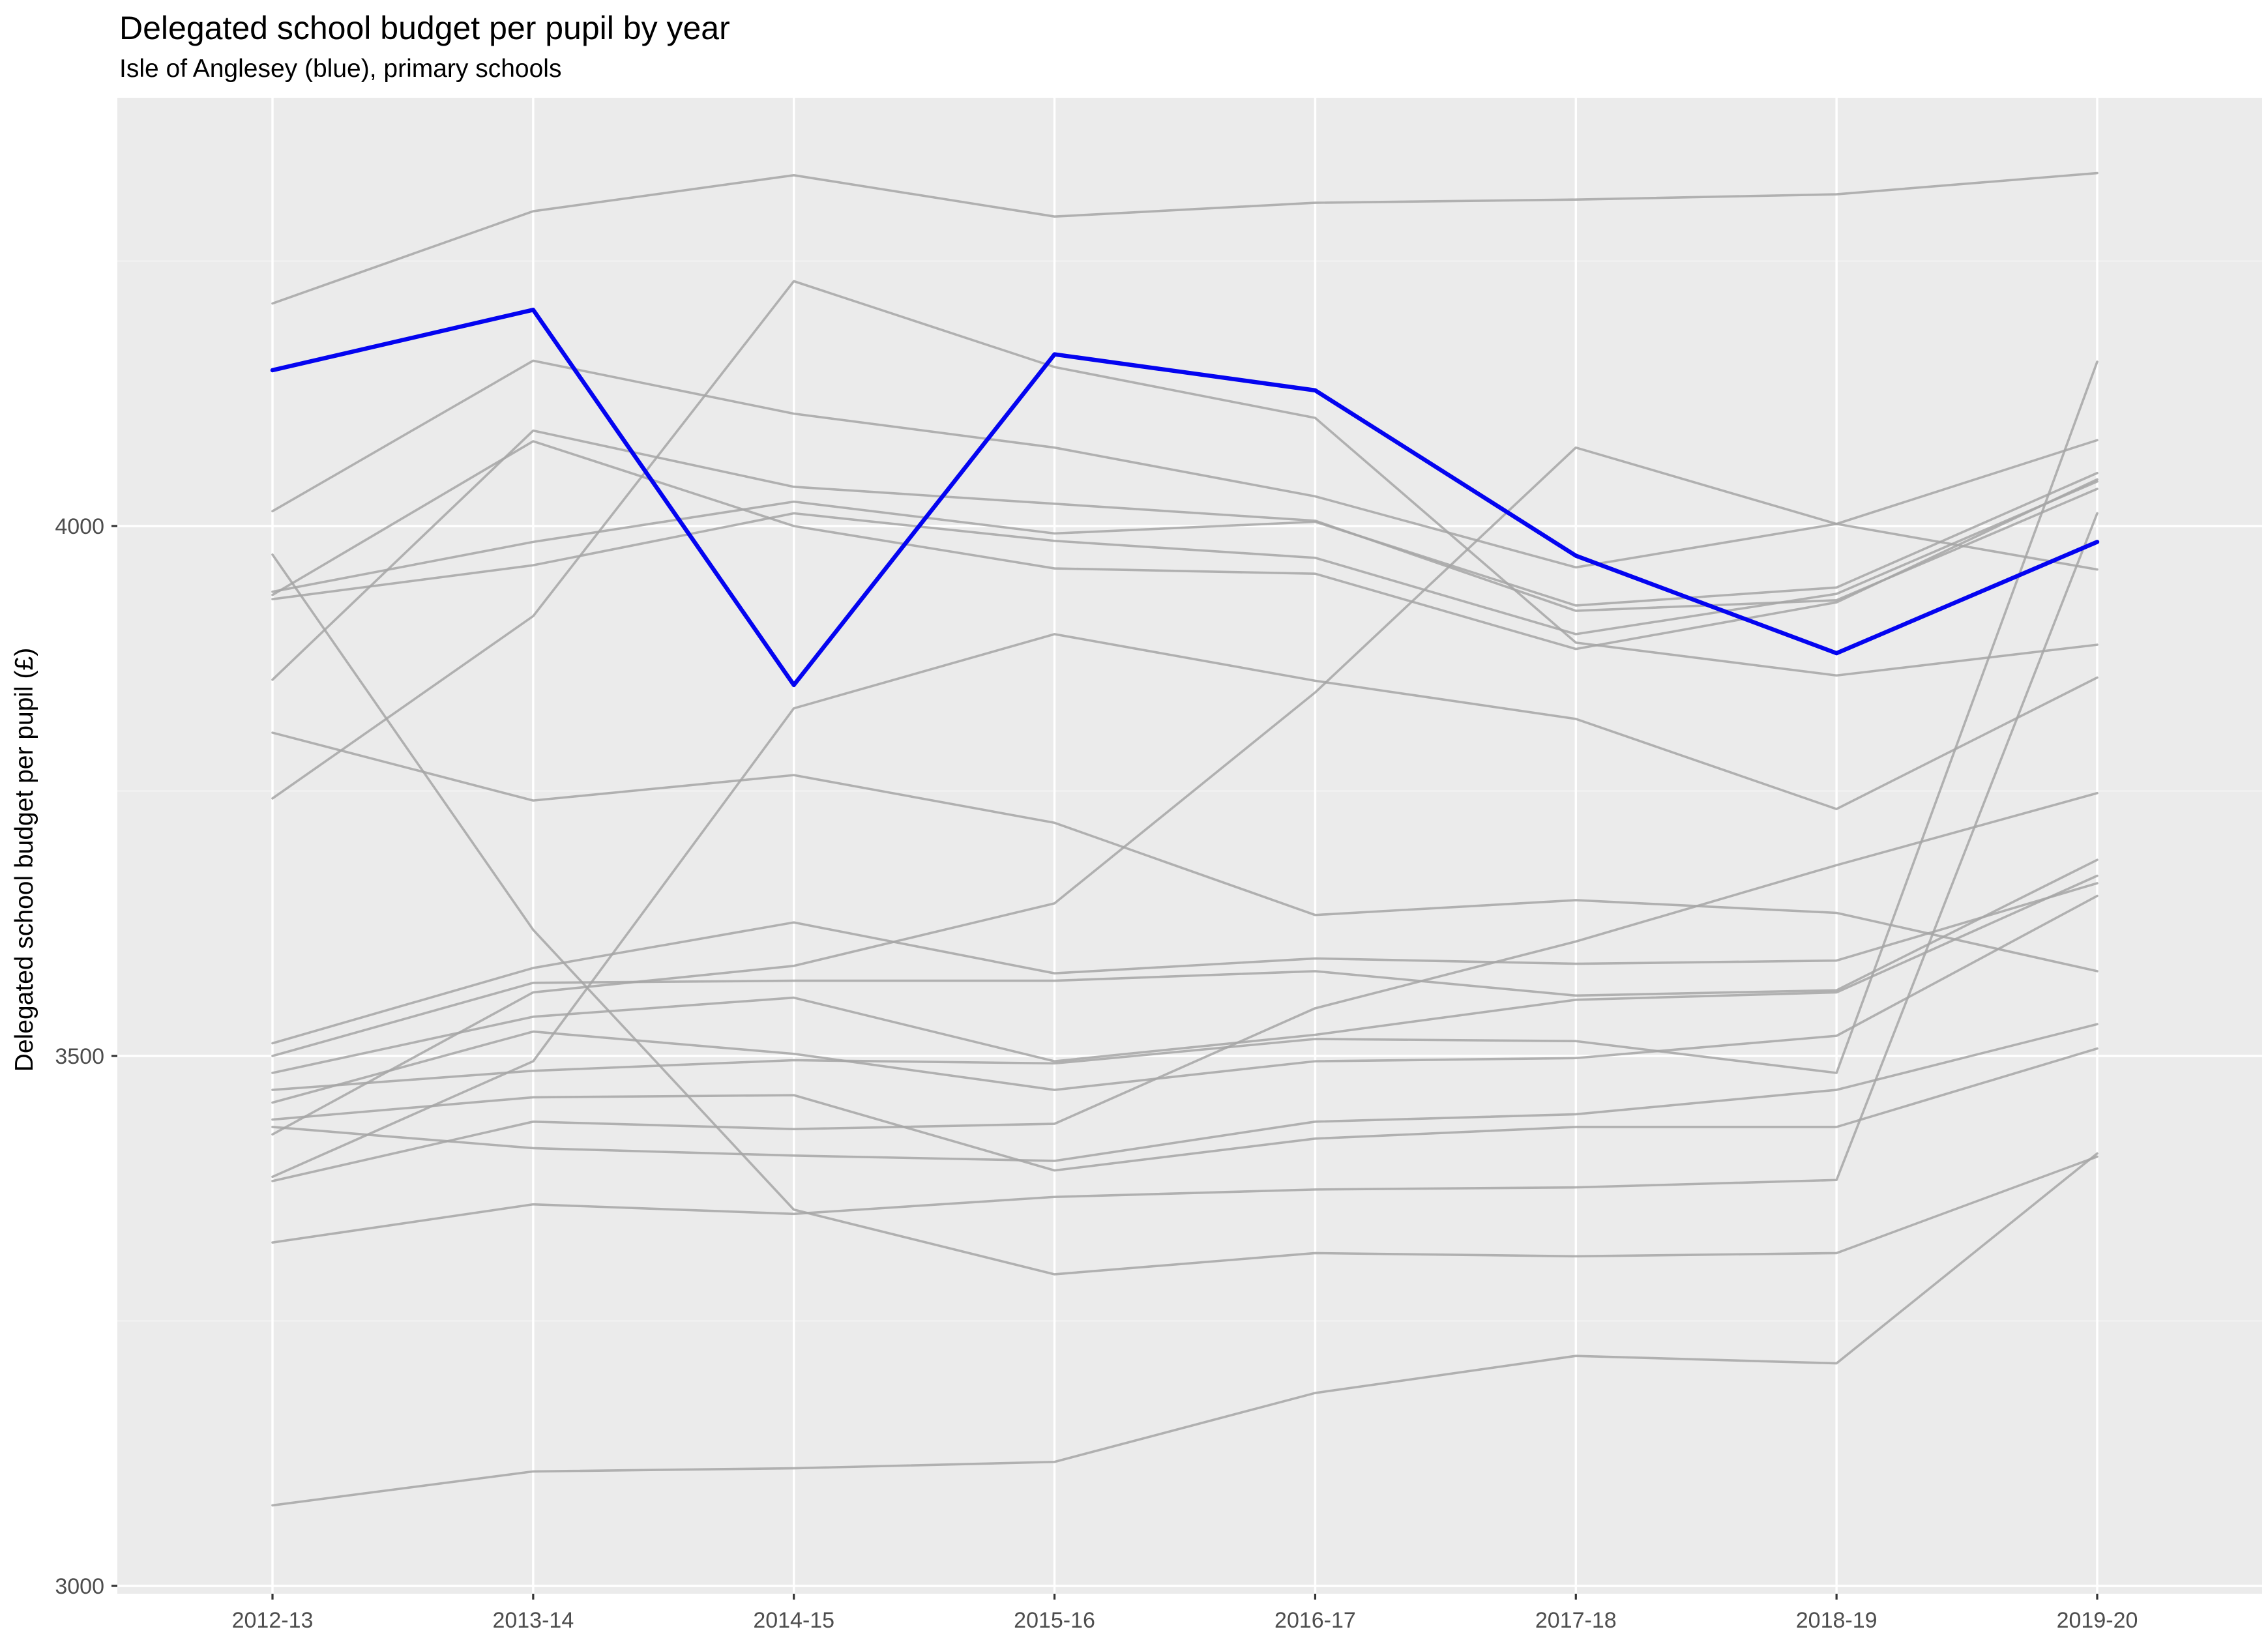 The height and width of the screenshot is (1640, 2268). Describe the element at coordinates (79, 1586) in the screenshot. I see `y-tick-label: 3000` at that location.